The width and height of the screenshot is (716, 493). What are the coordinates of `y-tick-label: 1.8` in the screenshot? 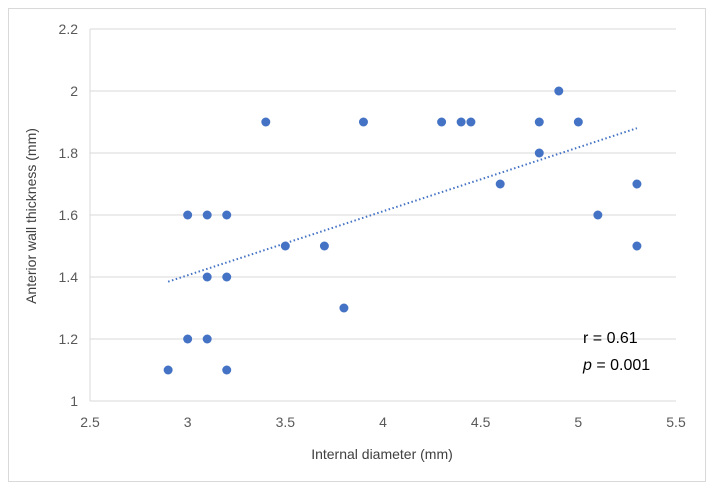 It's located at (69, 153).